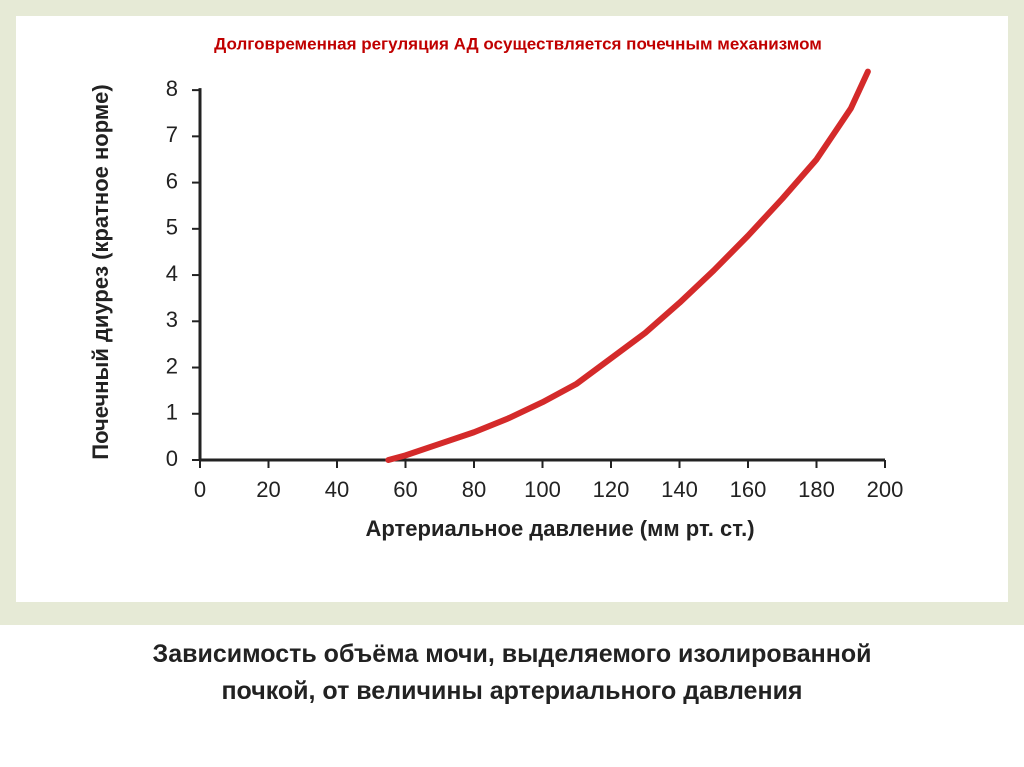  I want to click on y-tick-label: 1, so click(172, 412).